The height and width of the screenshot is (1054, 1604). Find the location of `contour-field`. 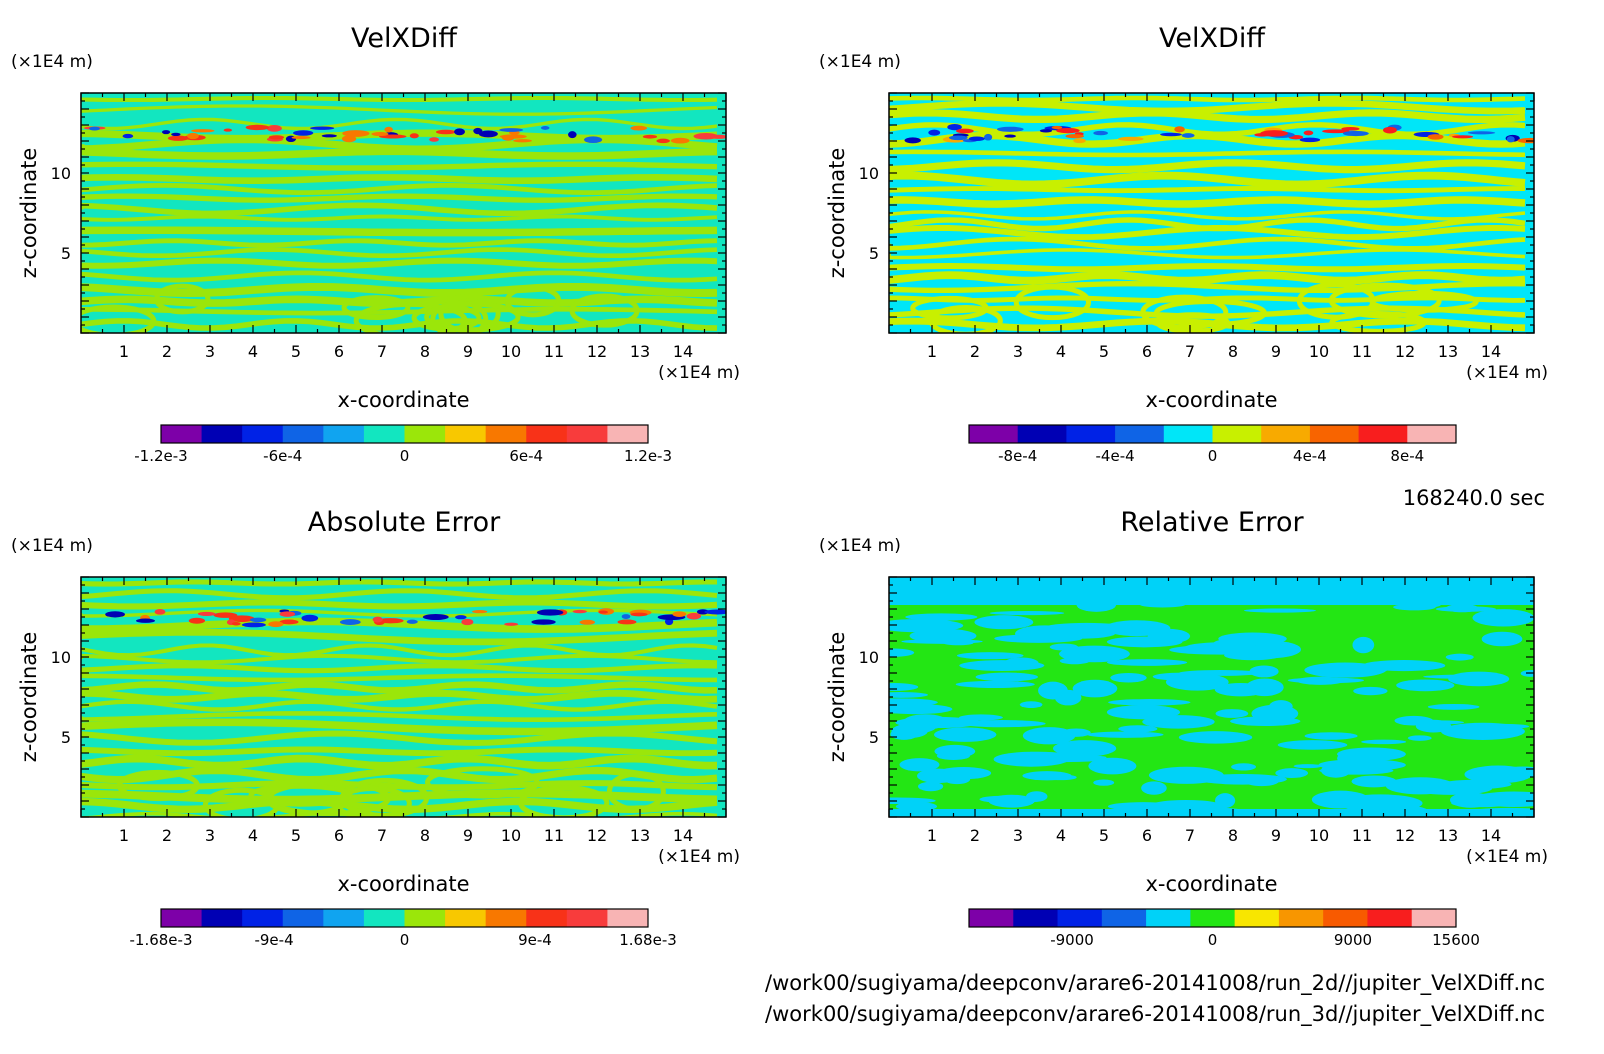

contour-field is located at coordinates (403, 213).